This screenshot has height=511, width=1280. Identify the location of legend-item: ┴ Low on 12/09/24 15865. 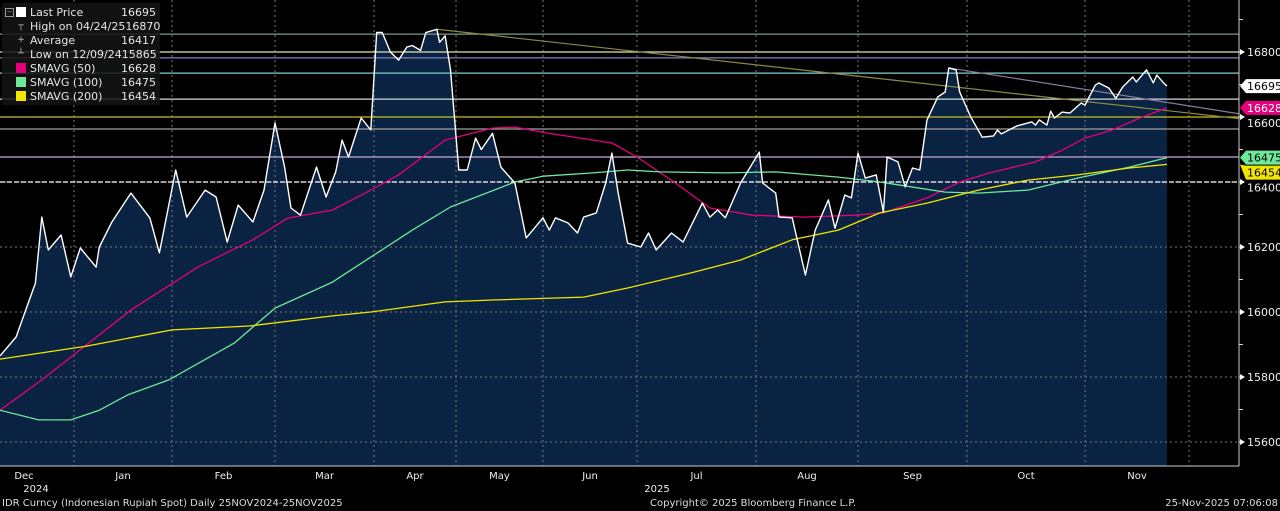
(81, 54).